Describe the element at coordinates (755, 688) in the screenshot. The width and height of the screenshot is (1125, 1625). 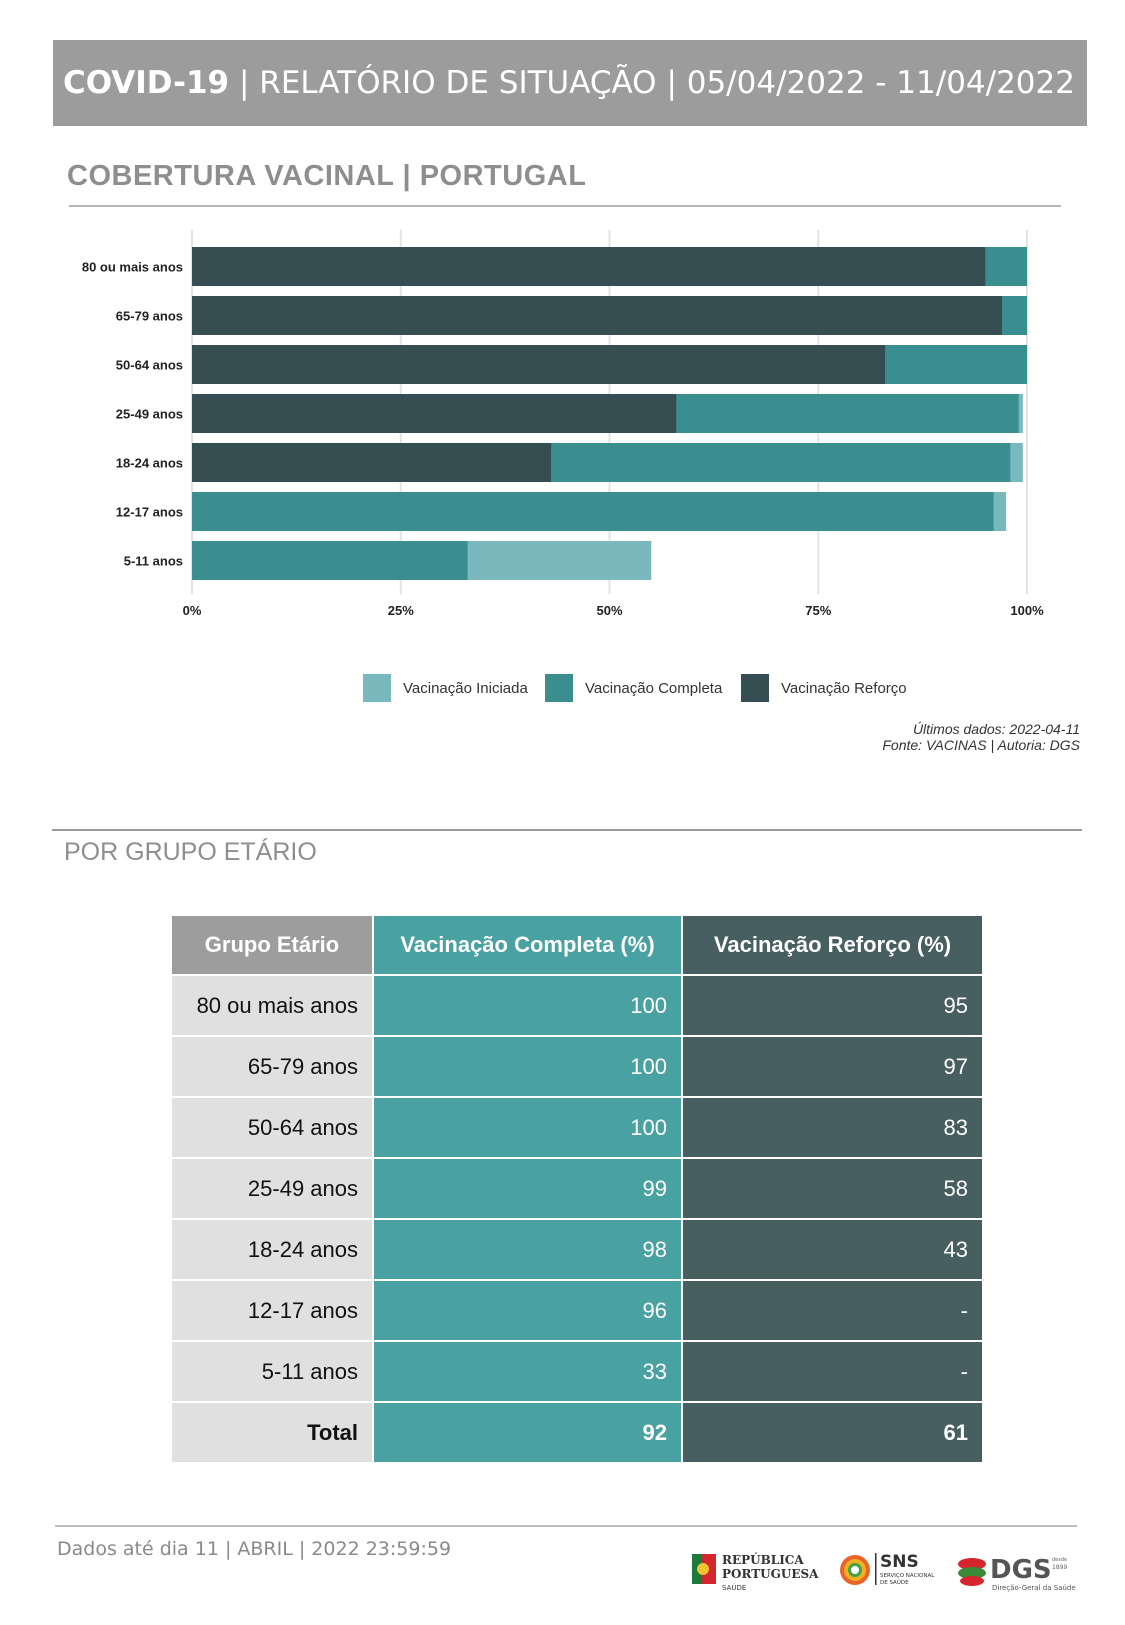
I see `legend-swatch-reforco` at that location.